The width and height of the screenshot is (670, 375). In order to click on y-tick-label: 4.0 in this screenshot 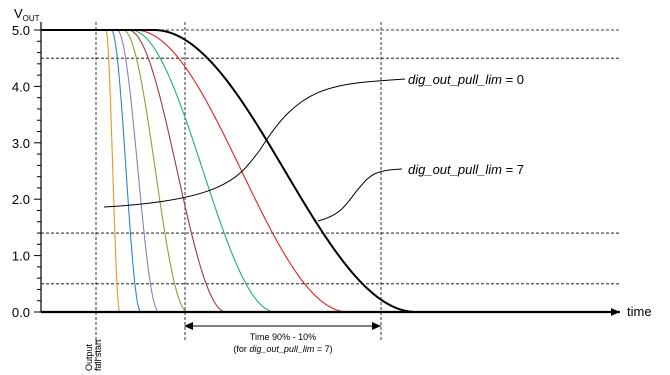, I will do `click(21, 86)`.